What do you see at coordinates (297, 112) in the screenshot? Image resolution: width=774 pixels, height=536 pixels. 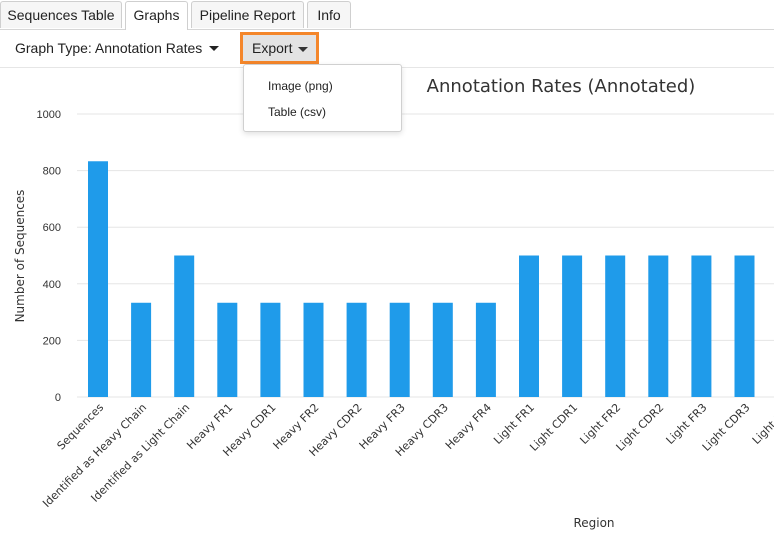 I see `menu-item-table-csv: Table (csv)` at bounding box center [297, 112].